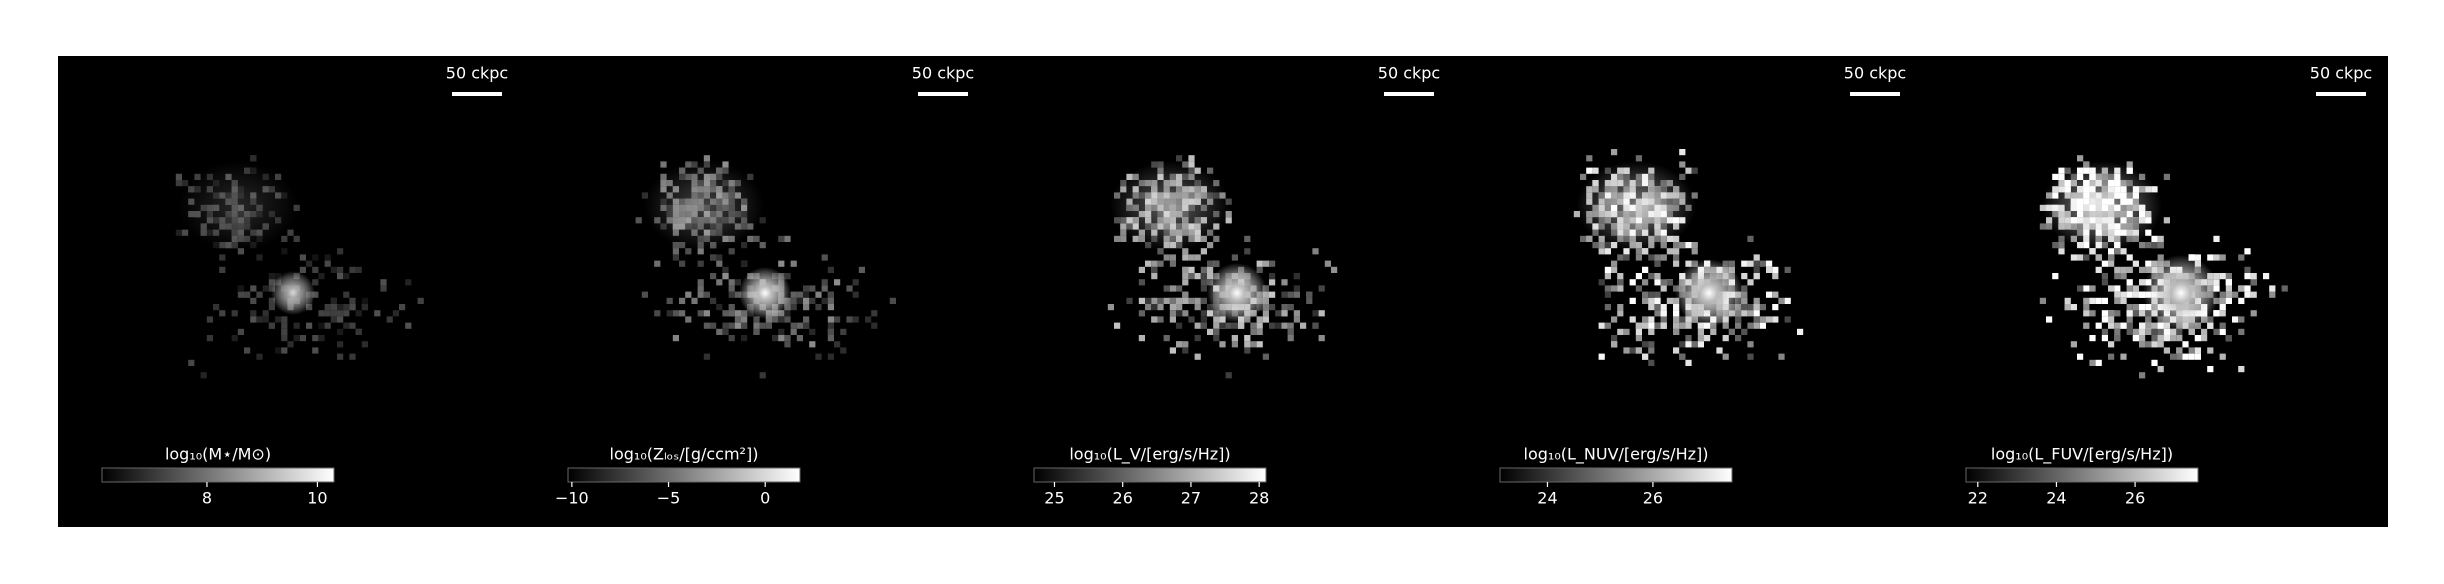 The width and height of the screenshot is (2444, 584). What do you see at coordinates (477, 94) in the screenshot?
I see `scale-bar` at bounding box center [477, 94].